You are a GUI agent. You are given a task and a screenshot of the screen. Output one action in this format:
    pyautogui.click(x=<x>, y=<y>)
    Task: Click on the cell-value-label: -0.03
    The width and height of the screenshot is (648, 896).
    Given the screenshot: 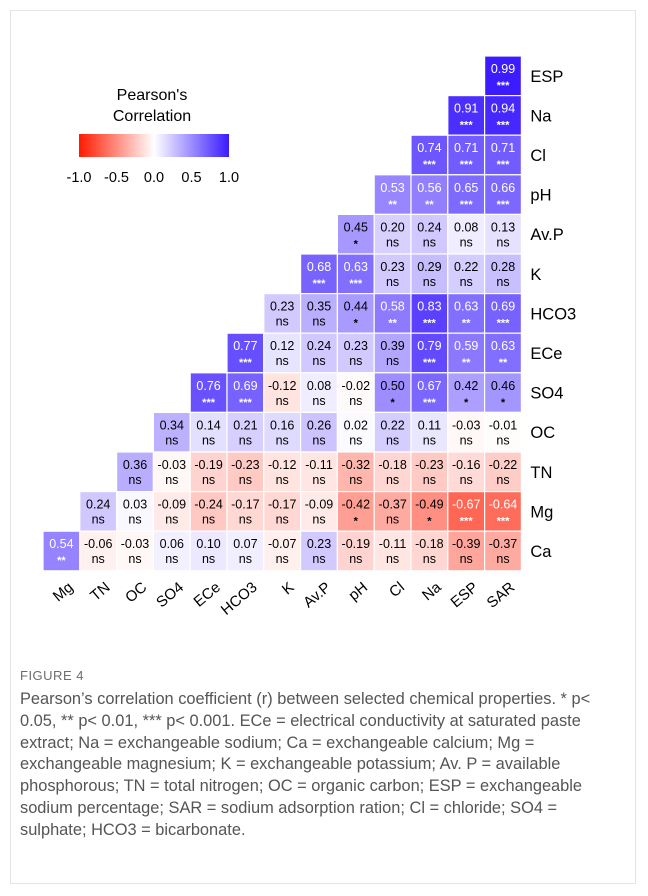 What is the action you would take?
    pyautogui.click(x=135, y=544)
    